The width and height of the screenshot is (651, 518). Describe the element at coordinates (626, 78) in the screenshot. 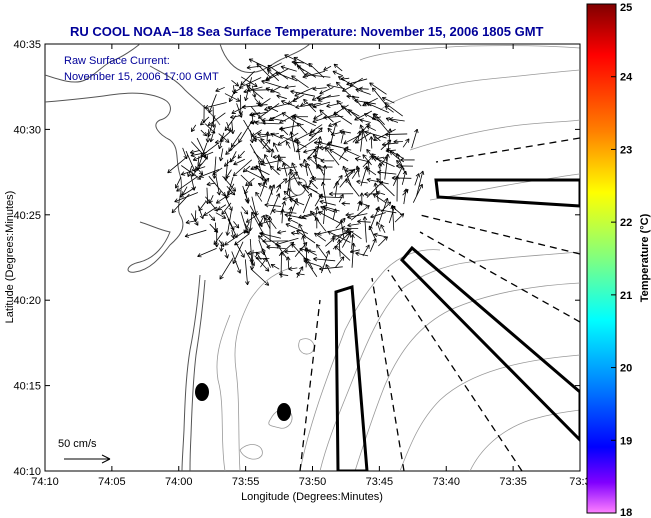

I see `colorbar-tick-label: 24` at that location.